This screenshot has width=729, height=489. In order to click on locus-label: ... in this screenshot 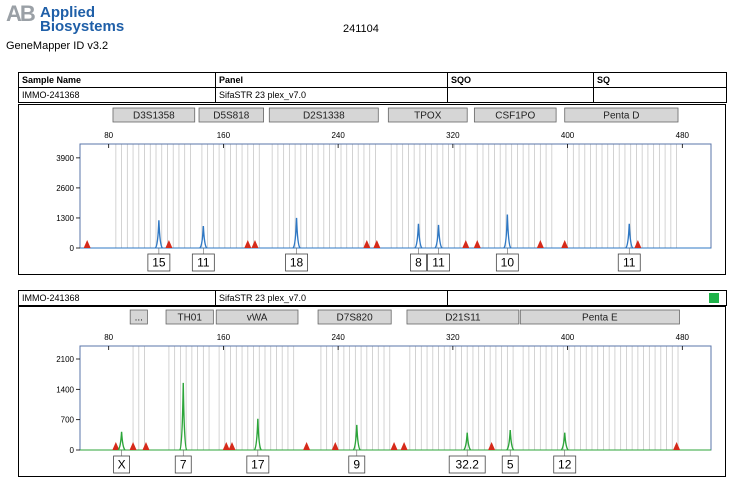, I will do `click(139, 318)`.